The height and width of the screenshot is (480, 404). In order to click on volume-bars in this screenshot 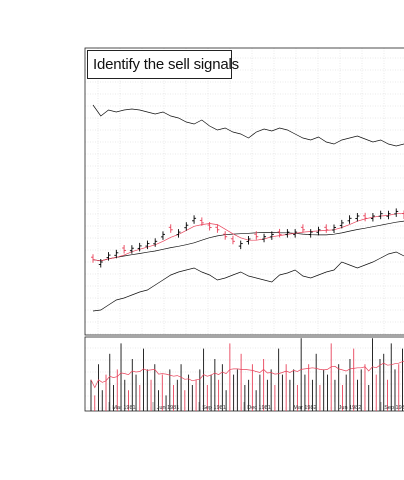, I will do `click(246, 374)`.